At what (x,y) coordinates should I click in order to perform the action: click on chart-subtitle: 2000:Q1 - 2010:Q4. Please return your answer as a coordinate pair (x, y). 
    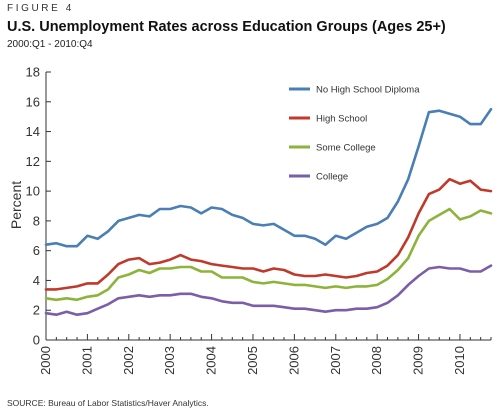
    Looking at the image, I should click on (50, 44).